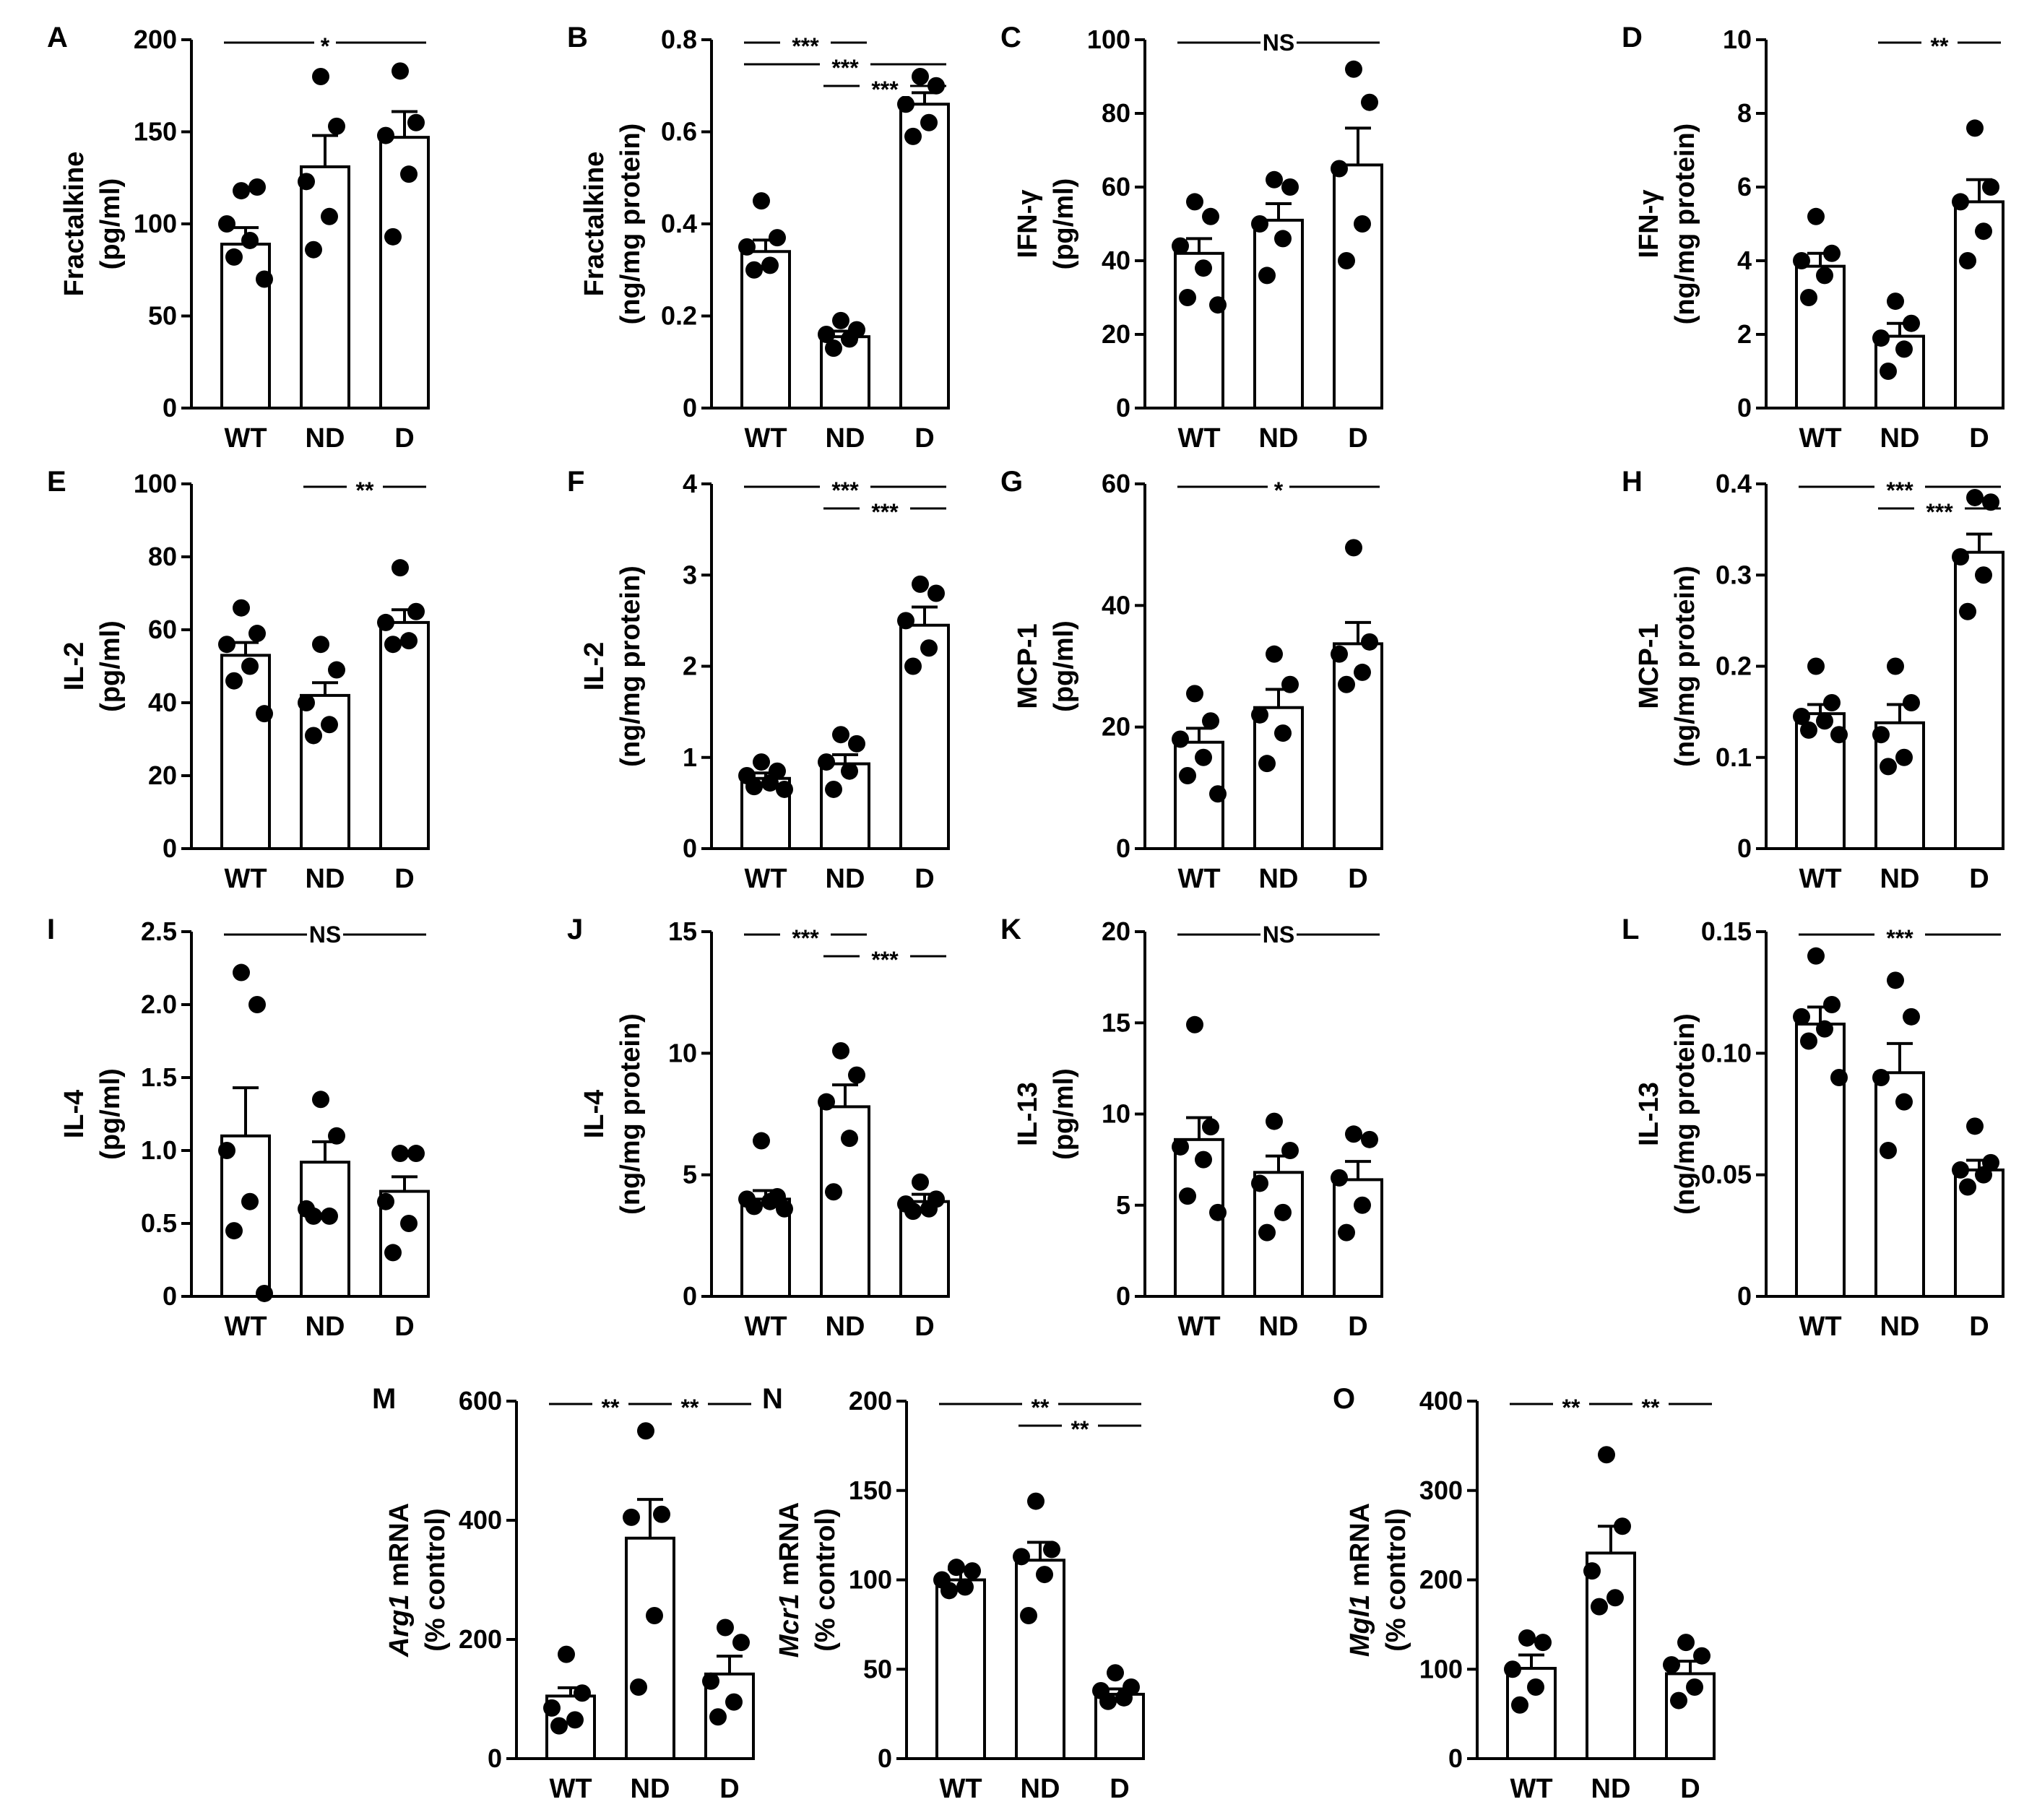 This screenshot has height=1820, width=2037. What do you see at coordinates (682, 931) in the screenshot?
I see `y-tick-label: 15` at bounding box center [682, 931].